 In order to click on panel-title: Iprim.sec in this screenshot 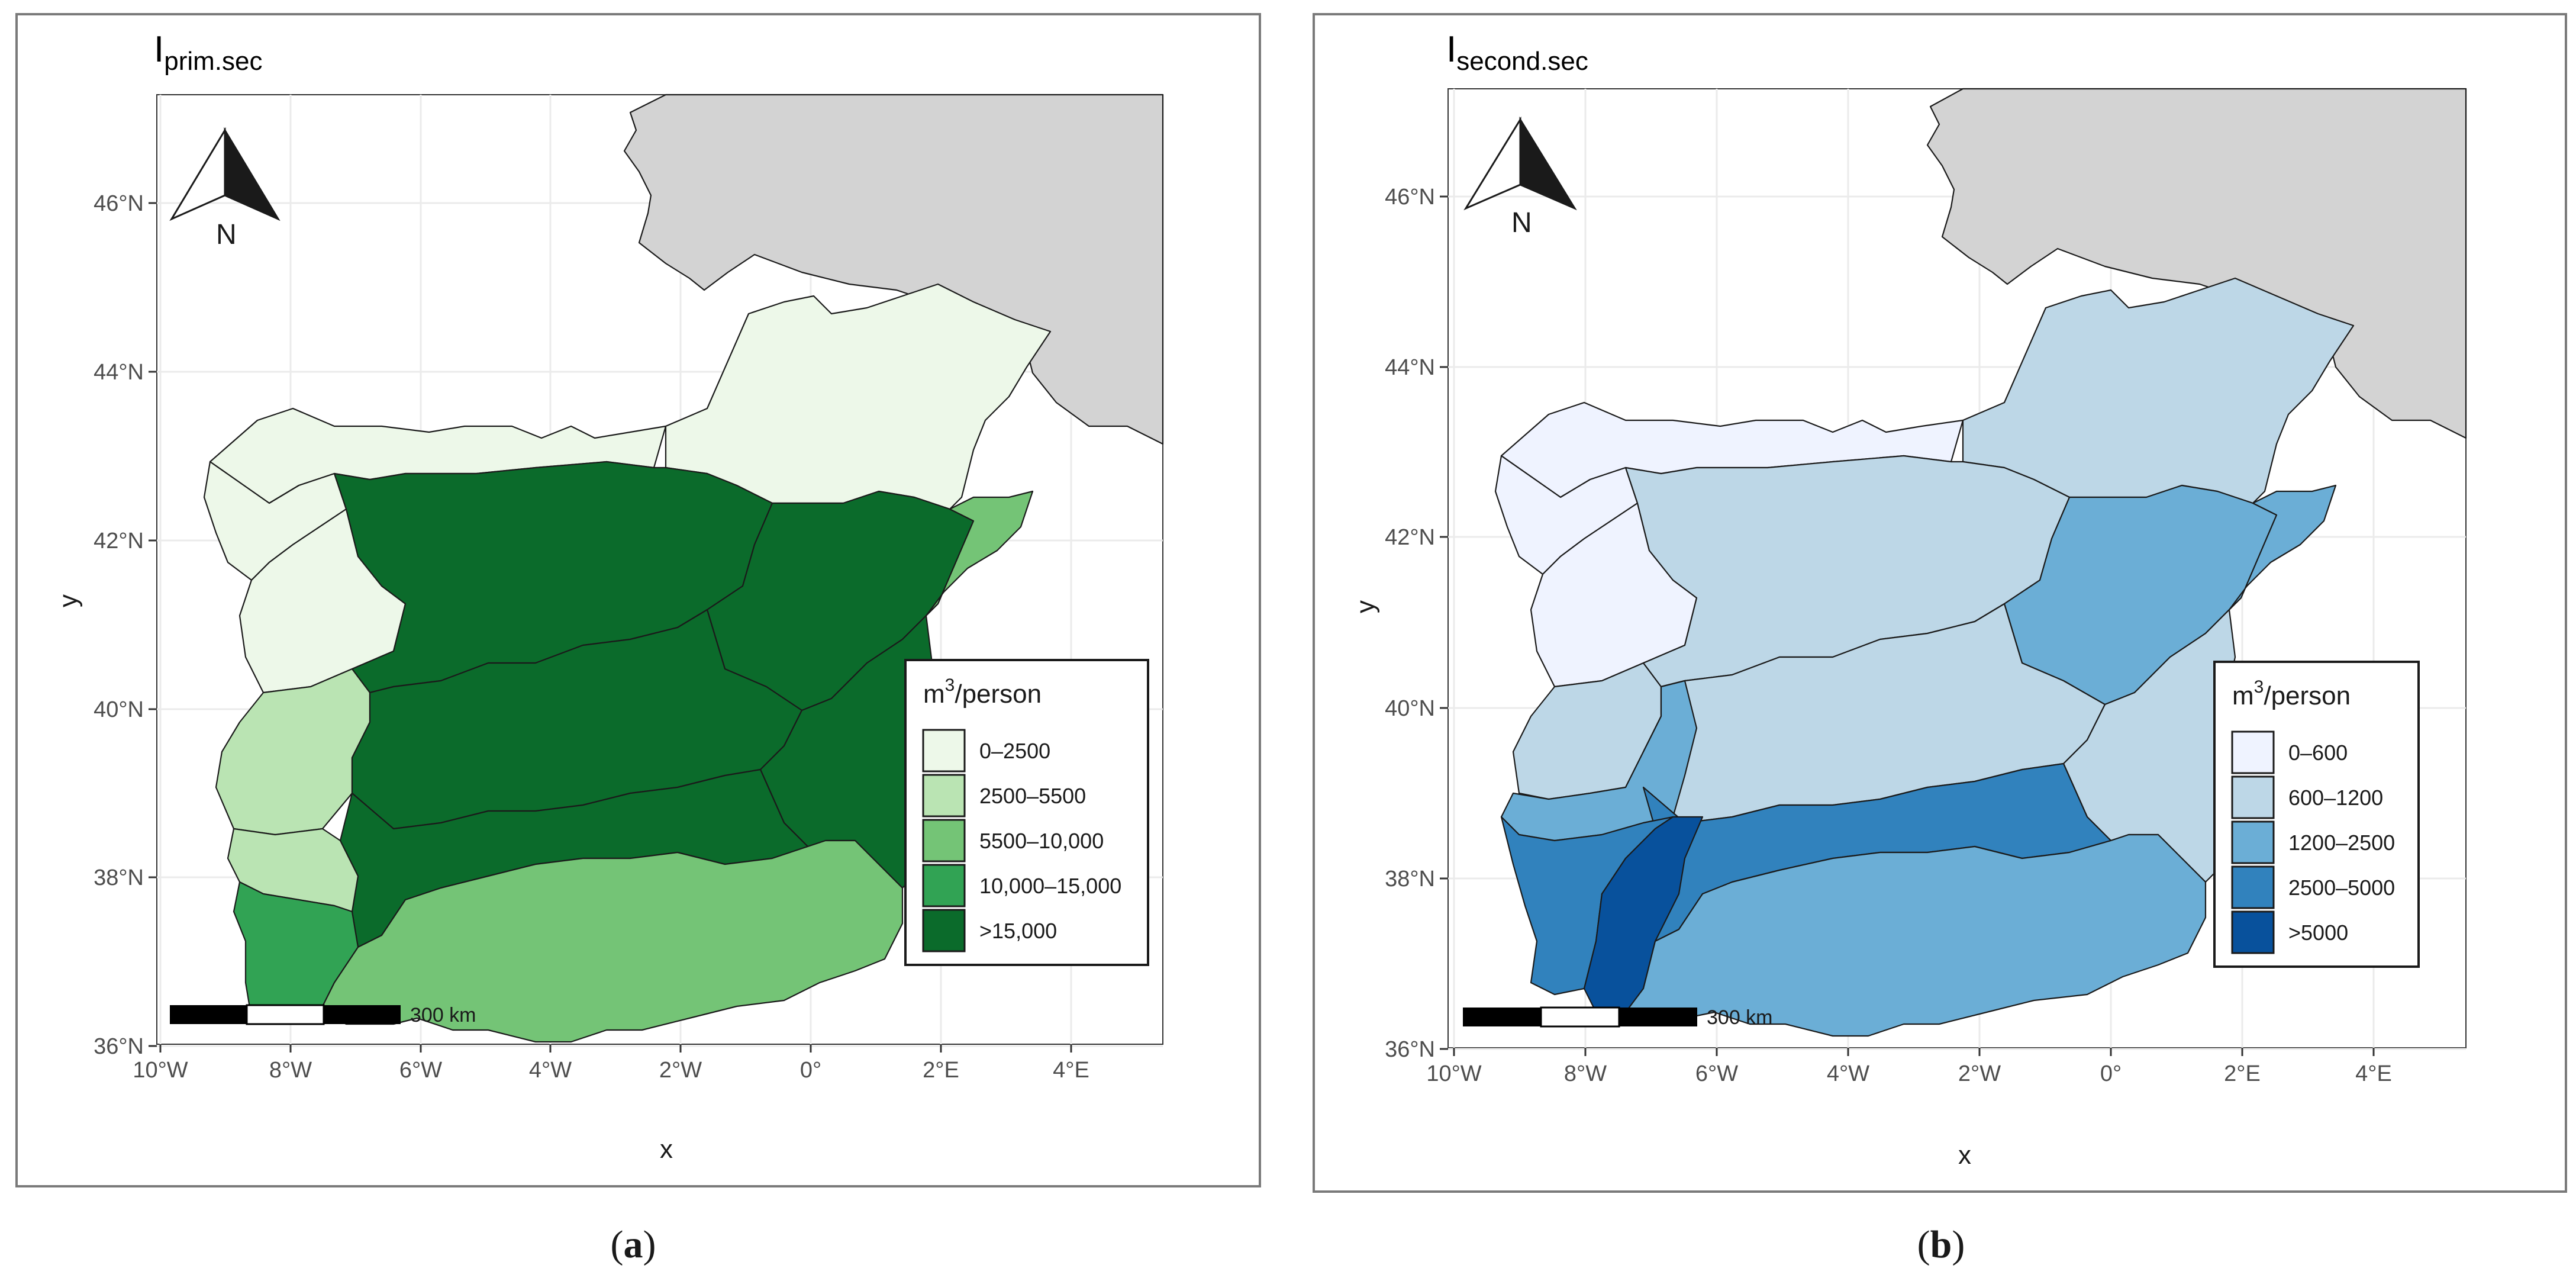, I will do `click(208, 52)`.